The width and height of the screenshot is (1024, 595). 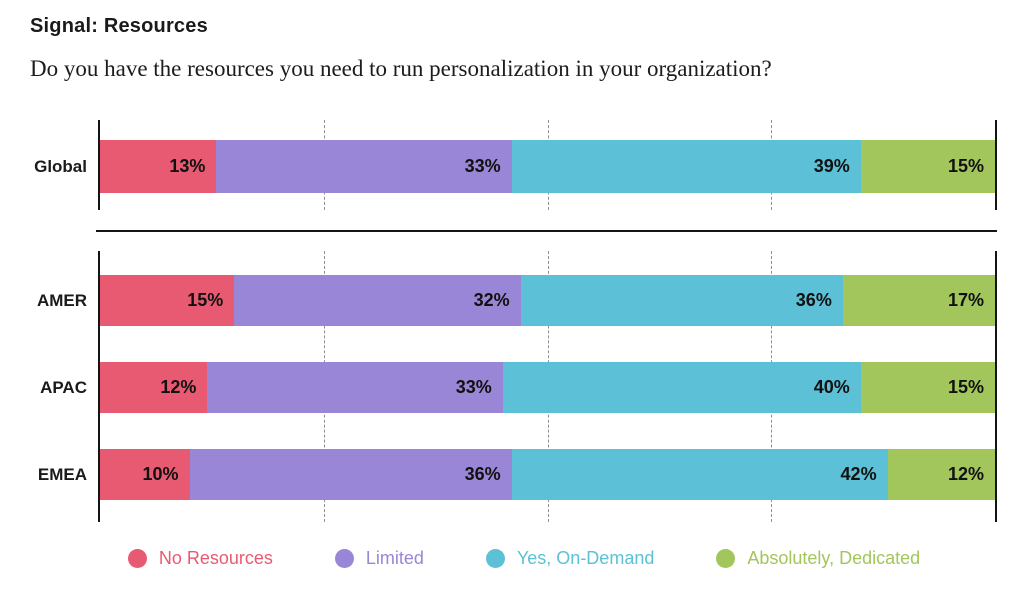 I want to click on segment-amer-limited: 32%, so click(x=377, y=300).